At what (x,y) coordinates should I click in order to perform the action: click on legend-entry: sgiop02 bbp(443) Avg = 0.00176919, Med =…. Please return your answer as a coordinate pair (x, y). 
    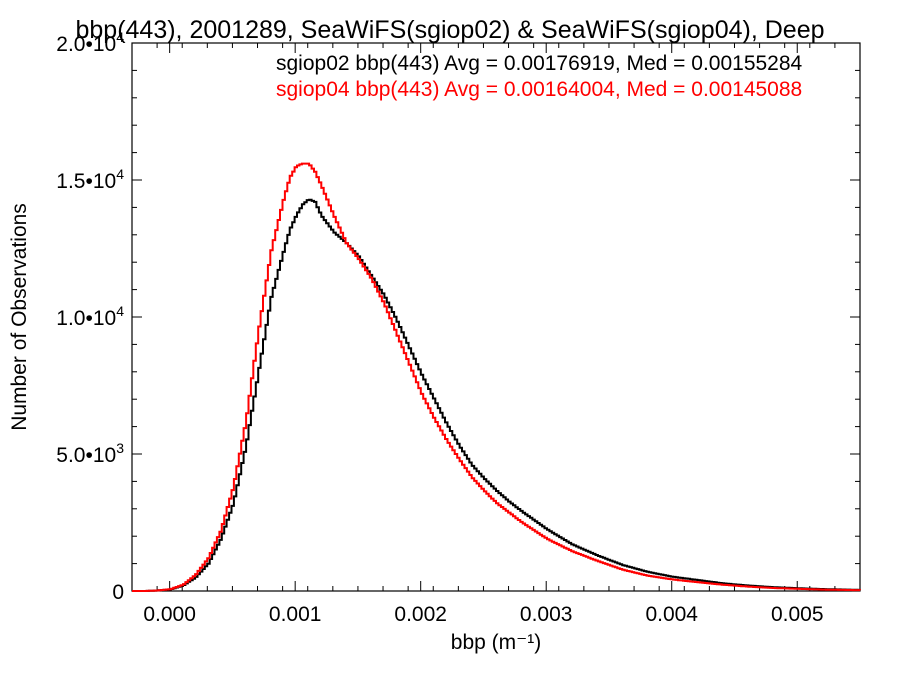
    Looking at the image, I should click on (539, 63).